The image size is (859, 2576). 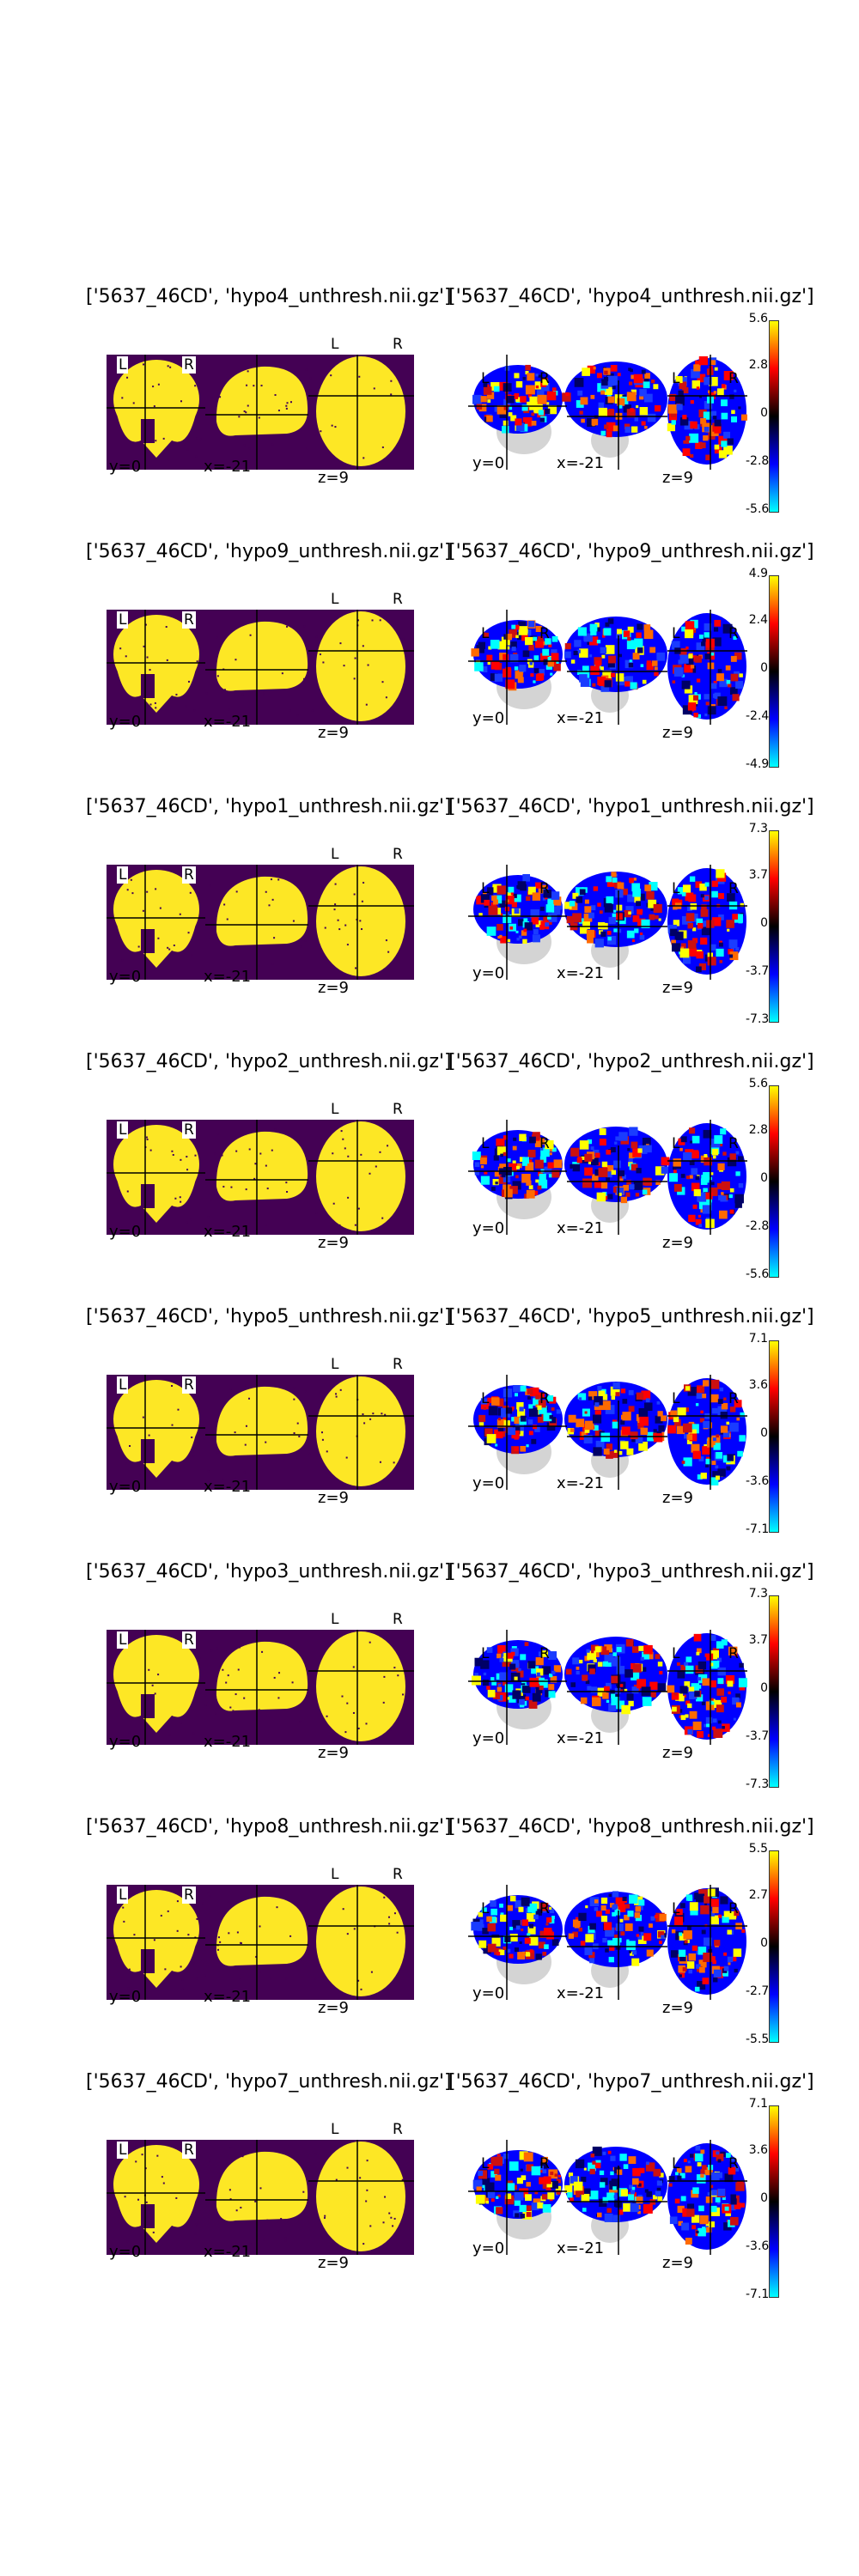 I want to click on colorbar-tick-label: -5.5, so click(x=758, y=2039).